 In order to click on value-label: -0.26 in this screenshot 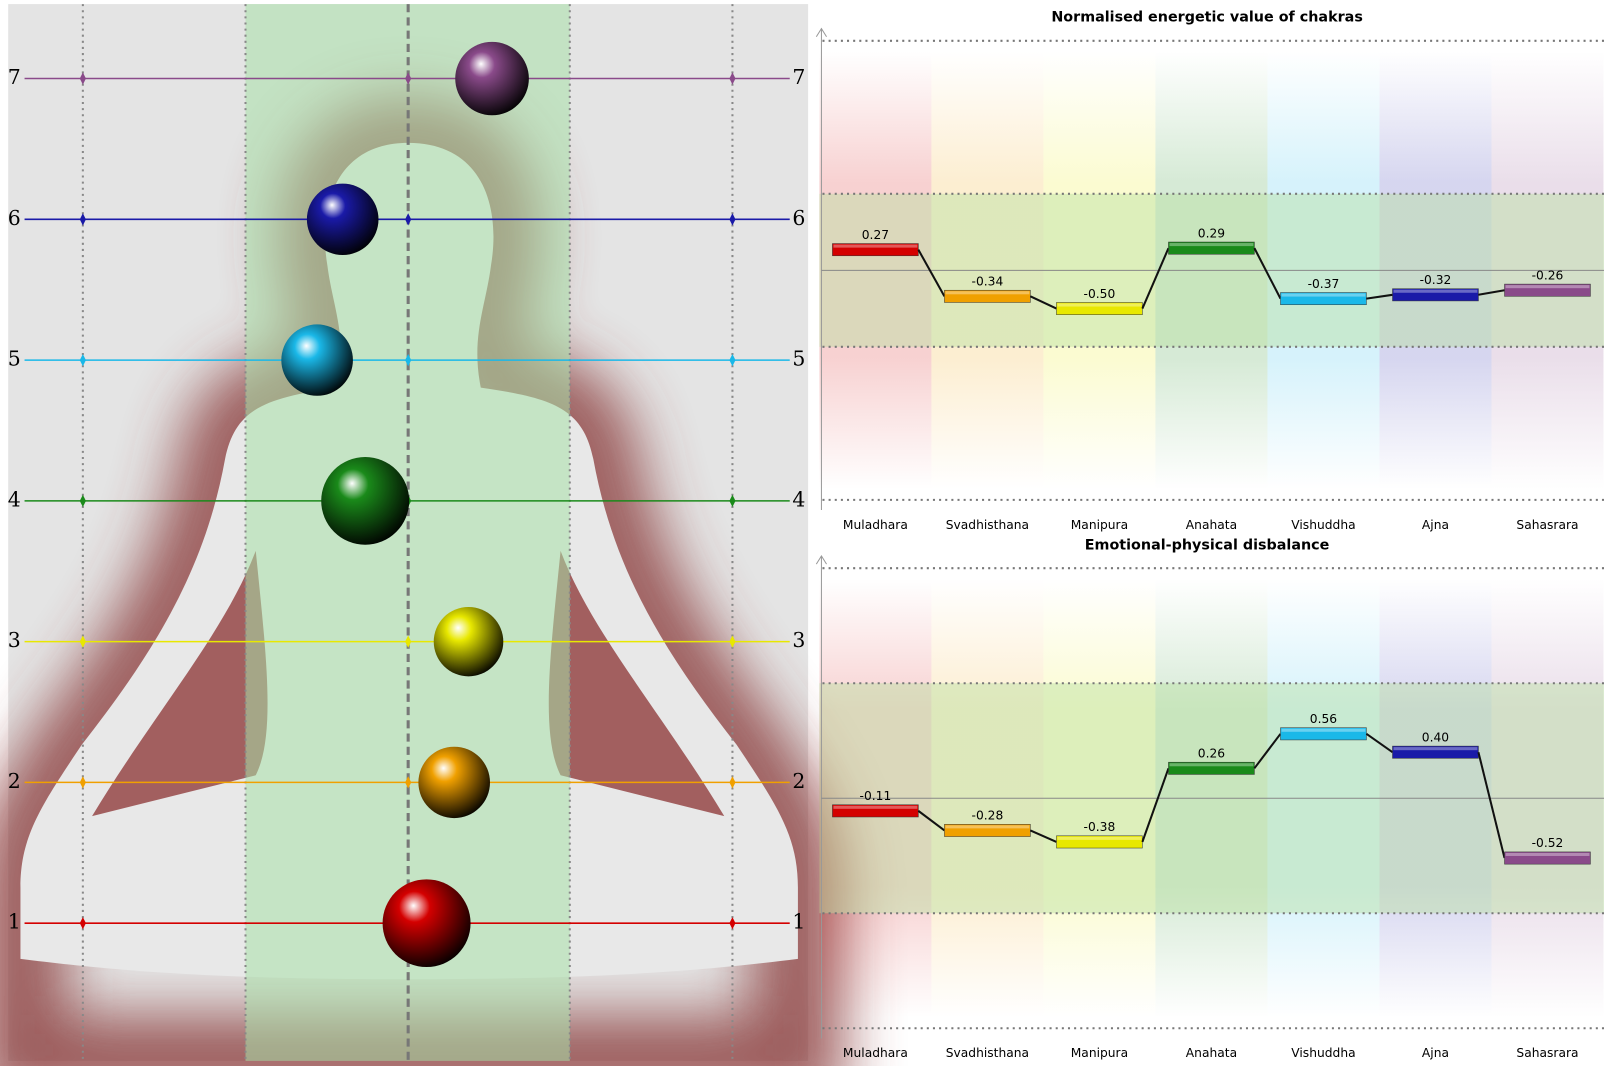, I will do `click(1548, 275)`.